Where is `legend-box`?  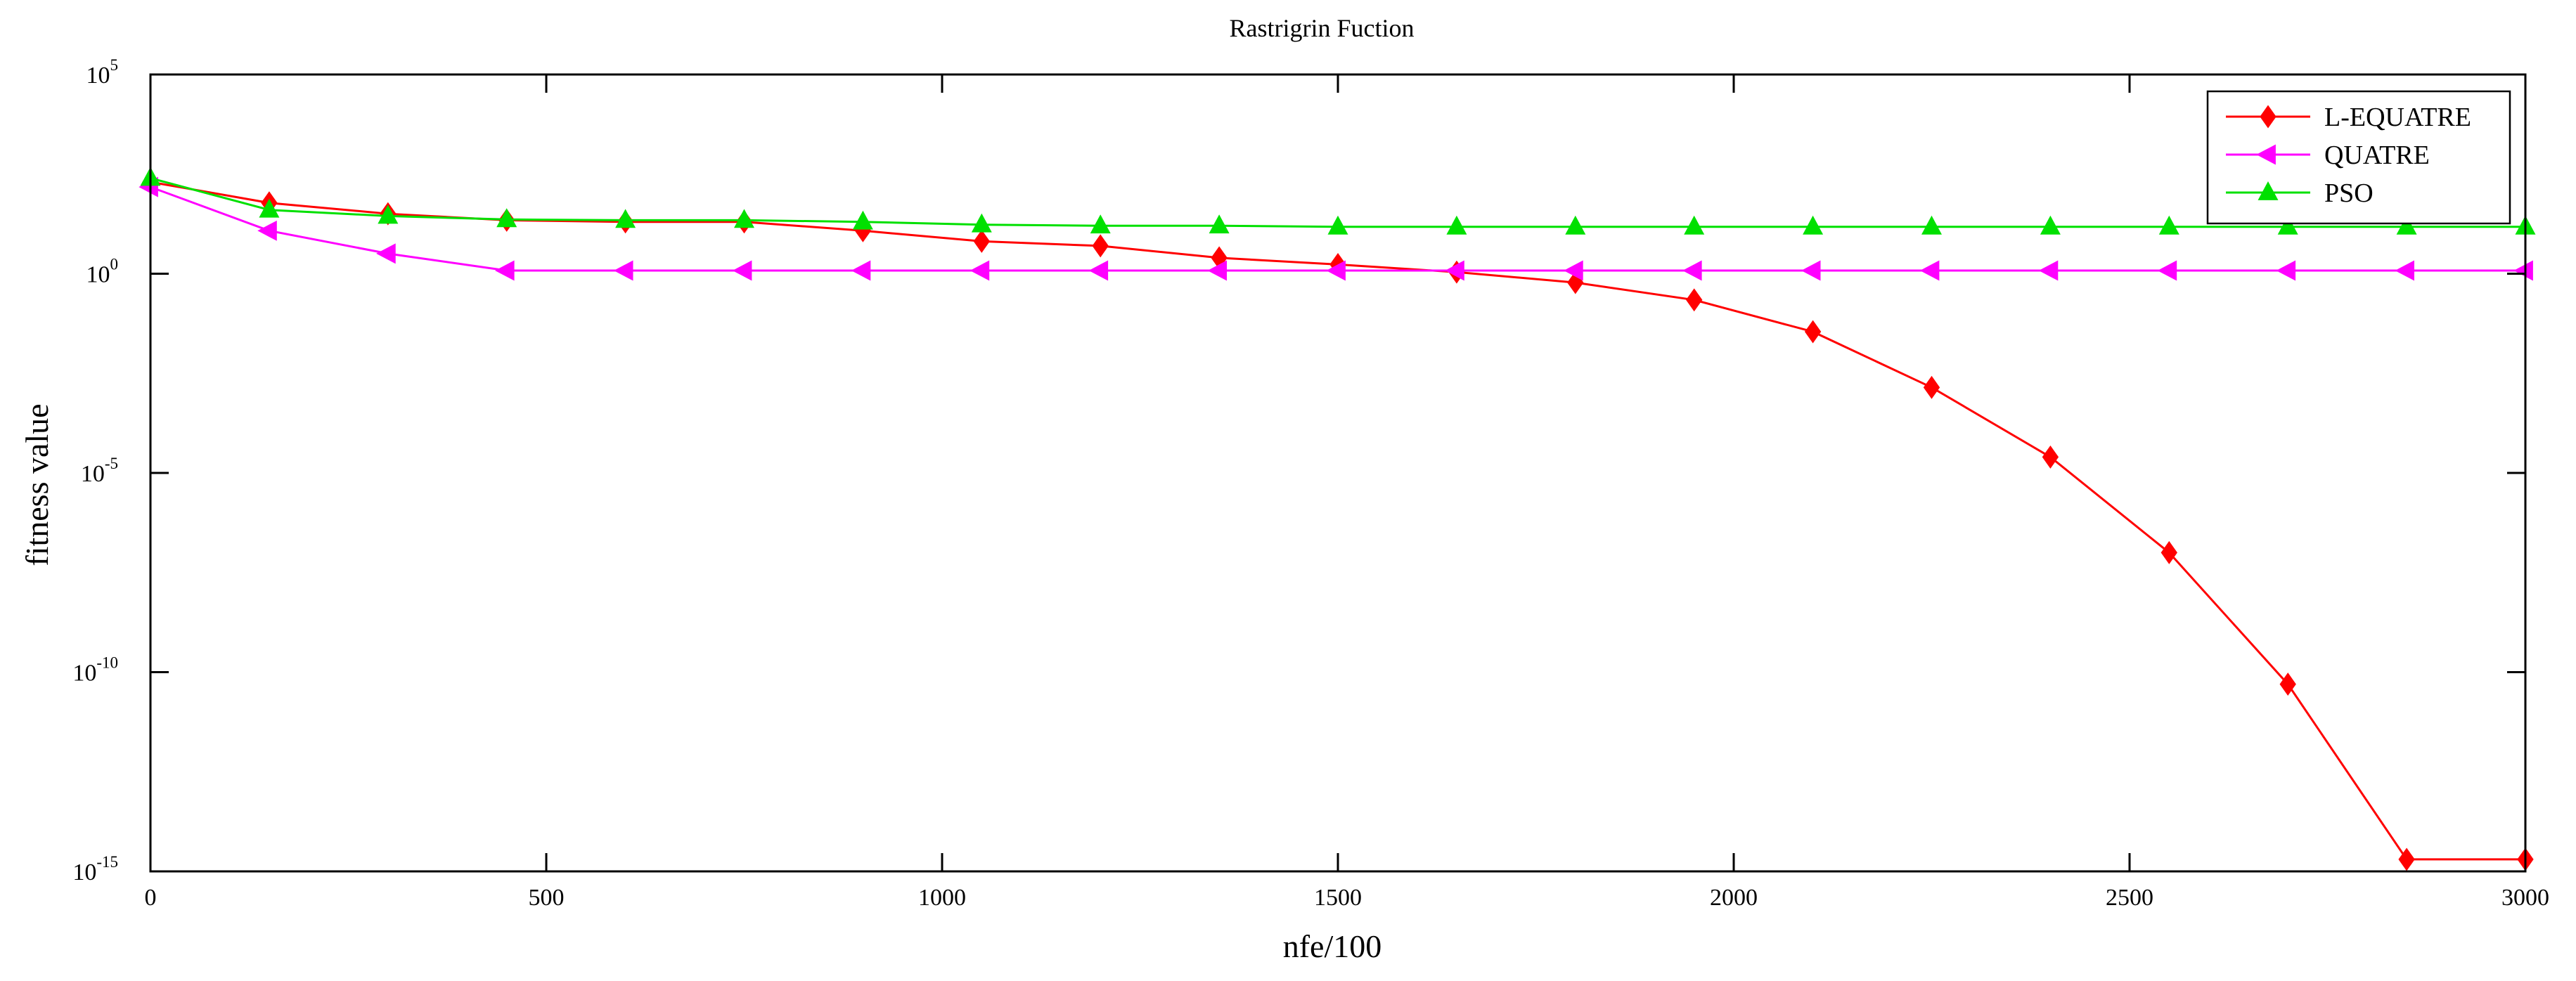
legend-box is located at coordinates (2358, 157).